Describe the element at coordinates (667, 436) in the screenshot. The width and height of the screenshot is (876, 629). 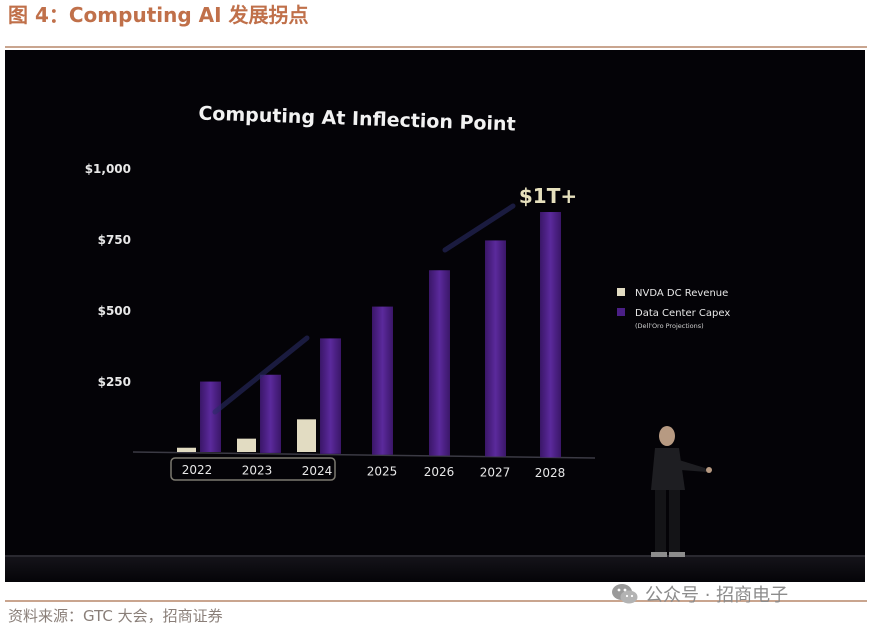
I see `speaker-head` at that location.